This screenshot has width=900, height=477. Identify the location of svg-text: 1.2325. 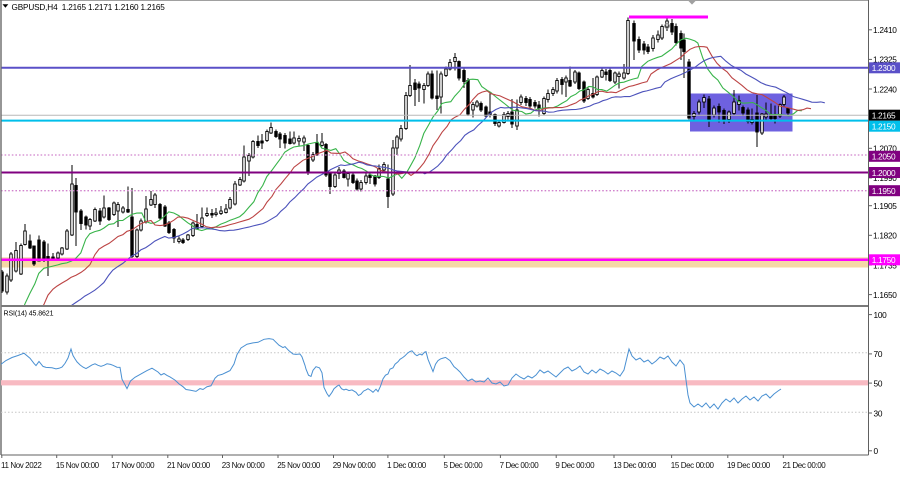
(885, 60).